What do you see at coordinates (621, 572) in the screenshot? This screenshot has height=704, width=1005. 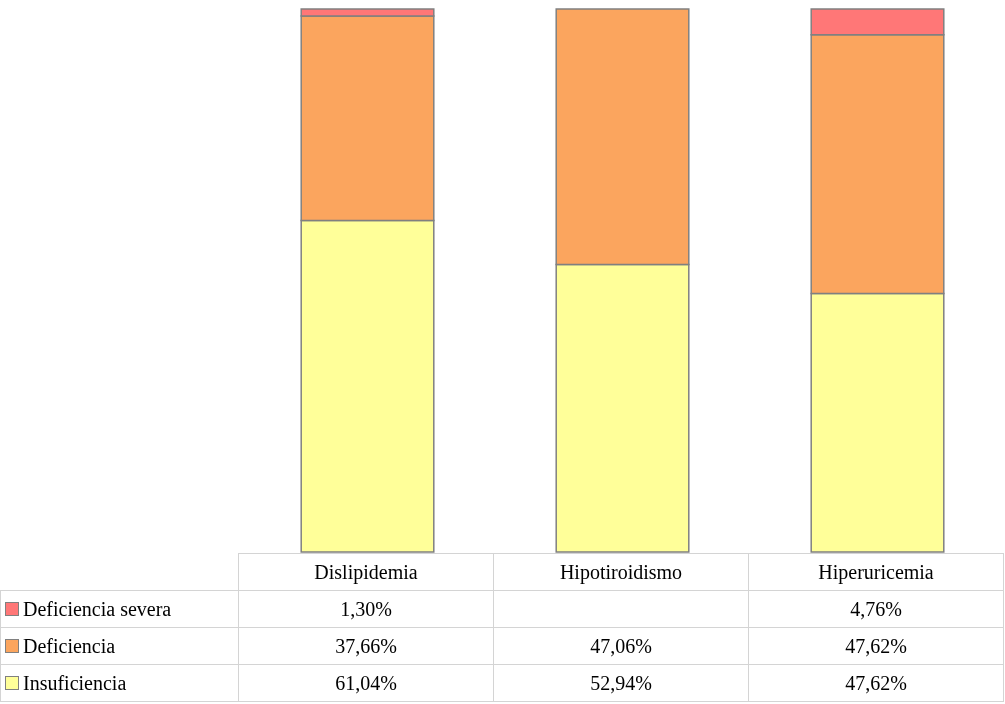 I see `x-tick-label: Hipotiroidismo` at bounding box center [621, 572].